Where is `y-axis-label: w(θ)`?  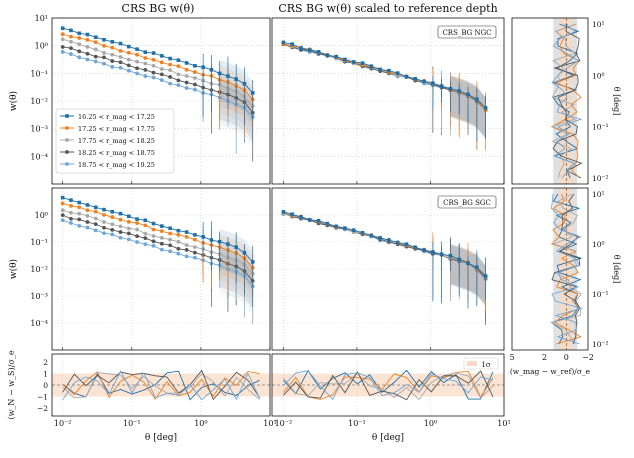
y-axis-label: w(θ) is located at coordinates (13, 101).